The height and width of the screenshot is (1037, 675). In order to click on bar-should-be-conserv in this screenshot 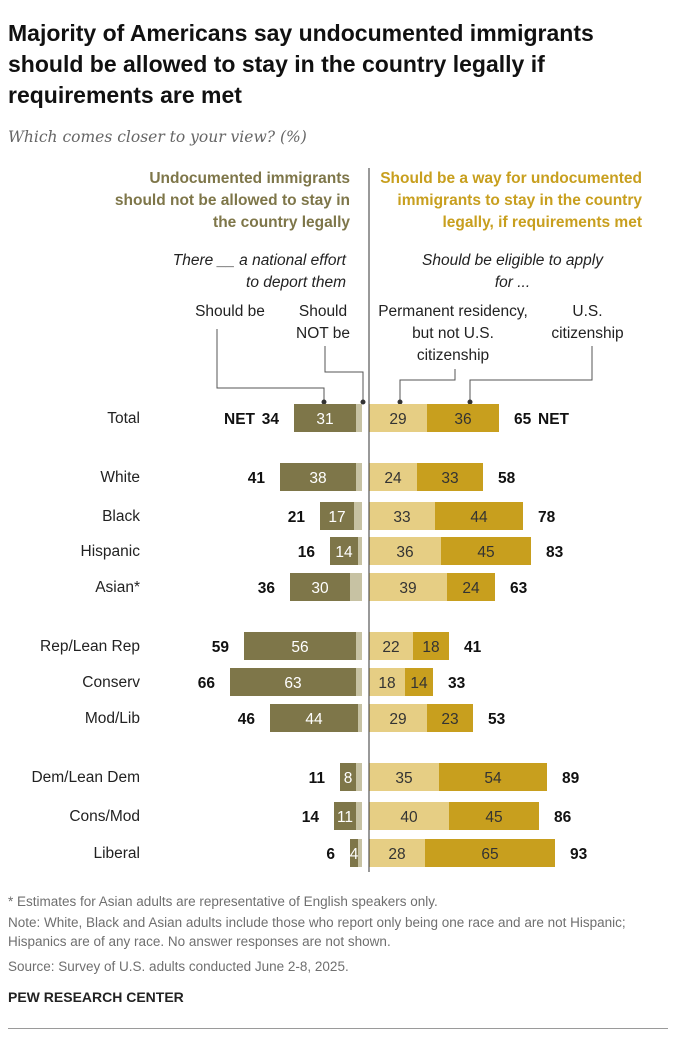, I will do `click(293, 682)`.